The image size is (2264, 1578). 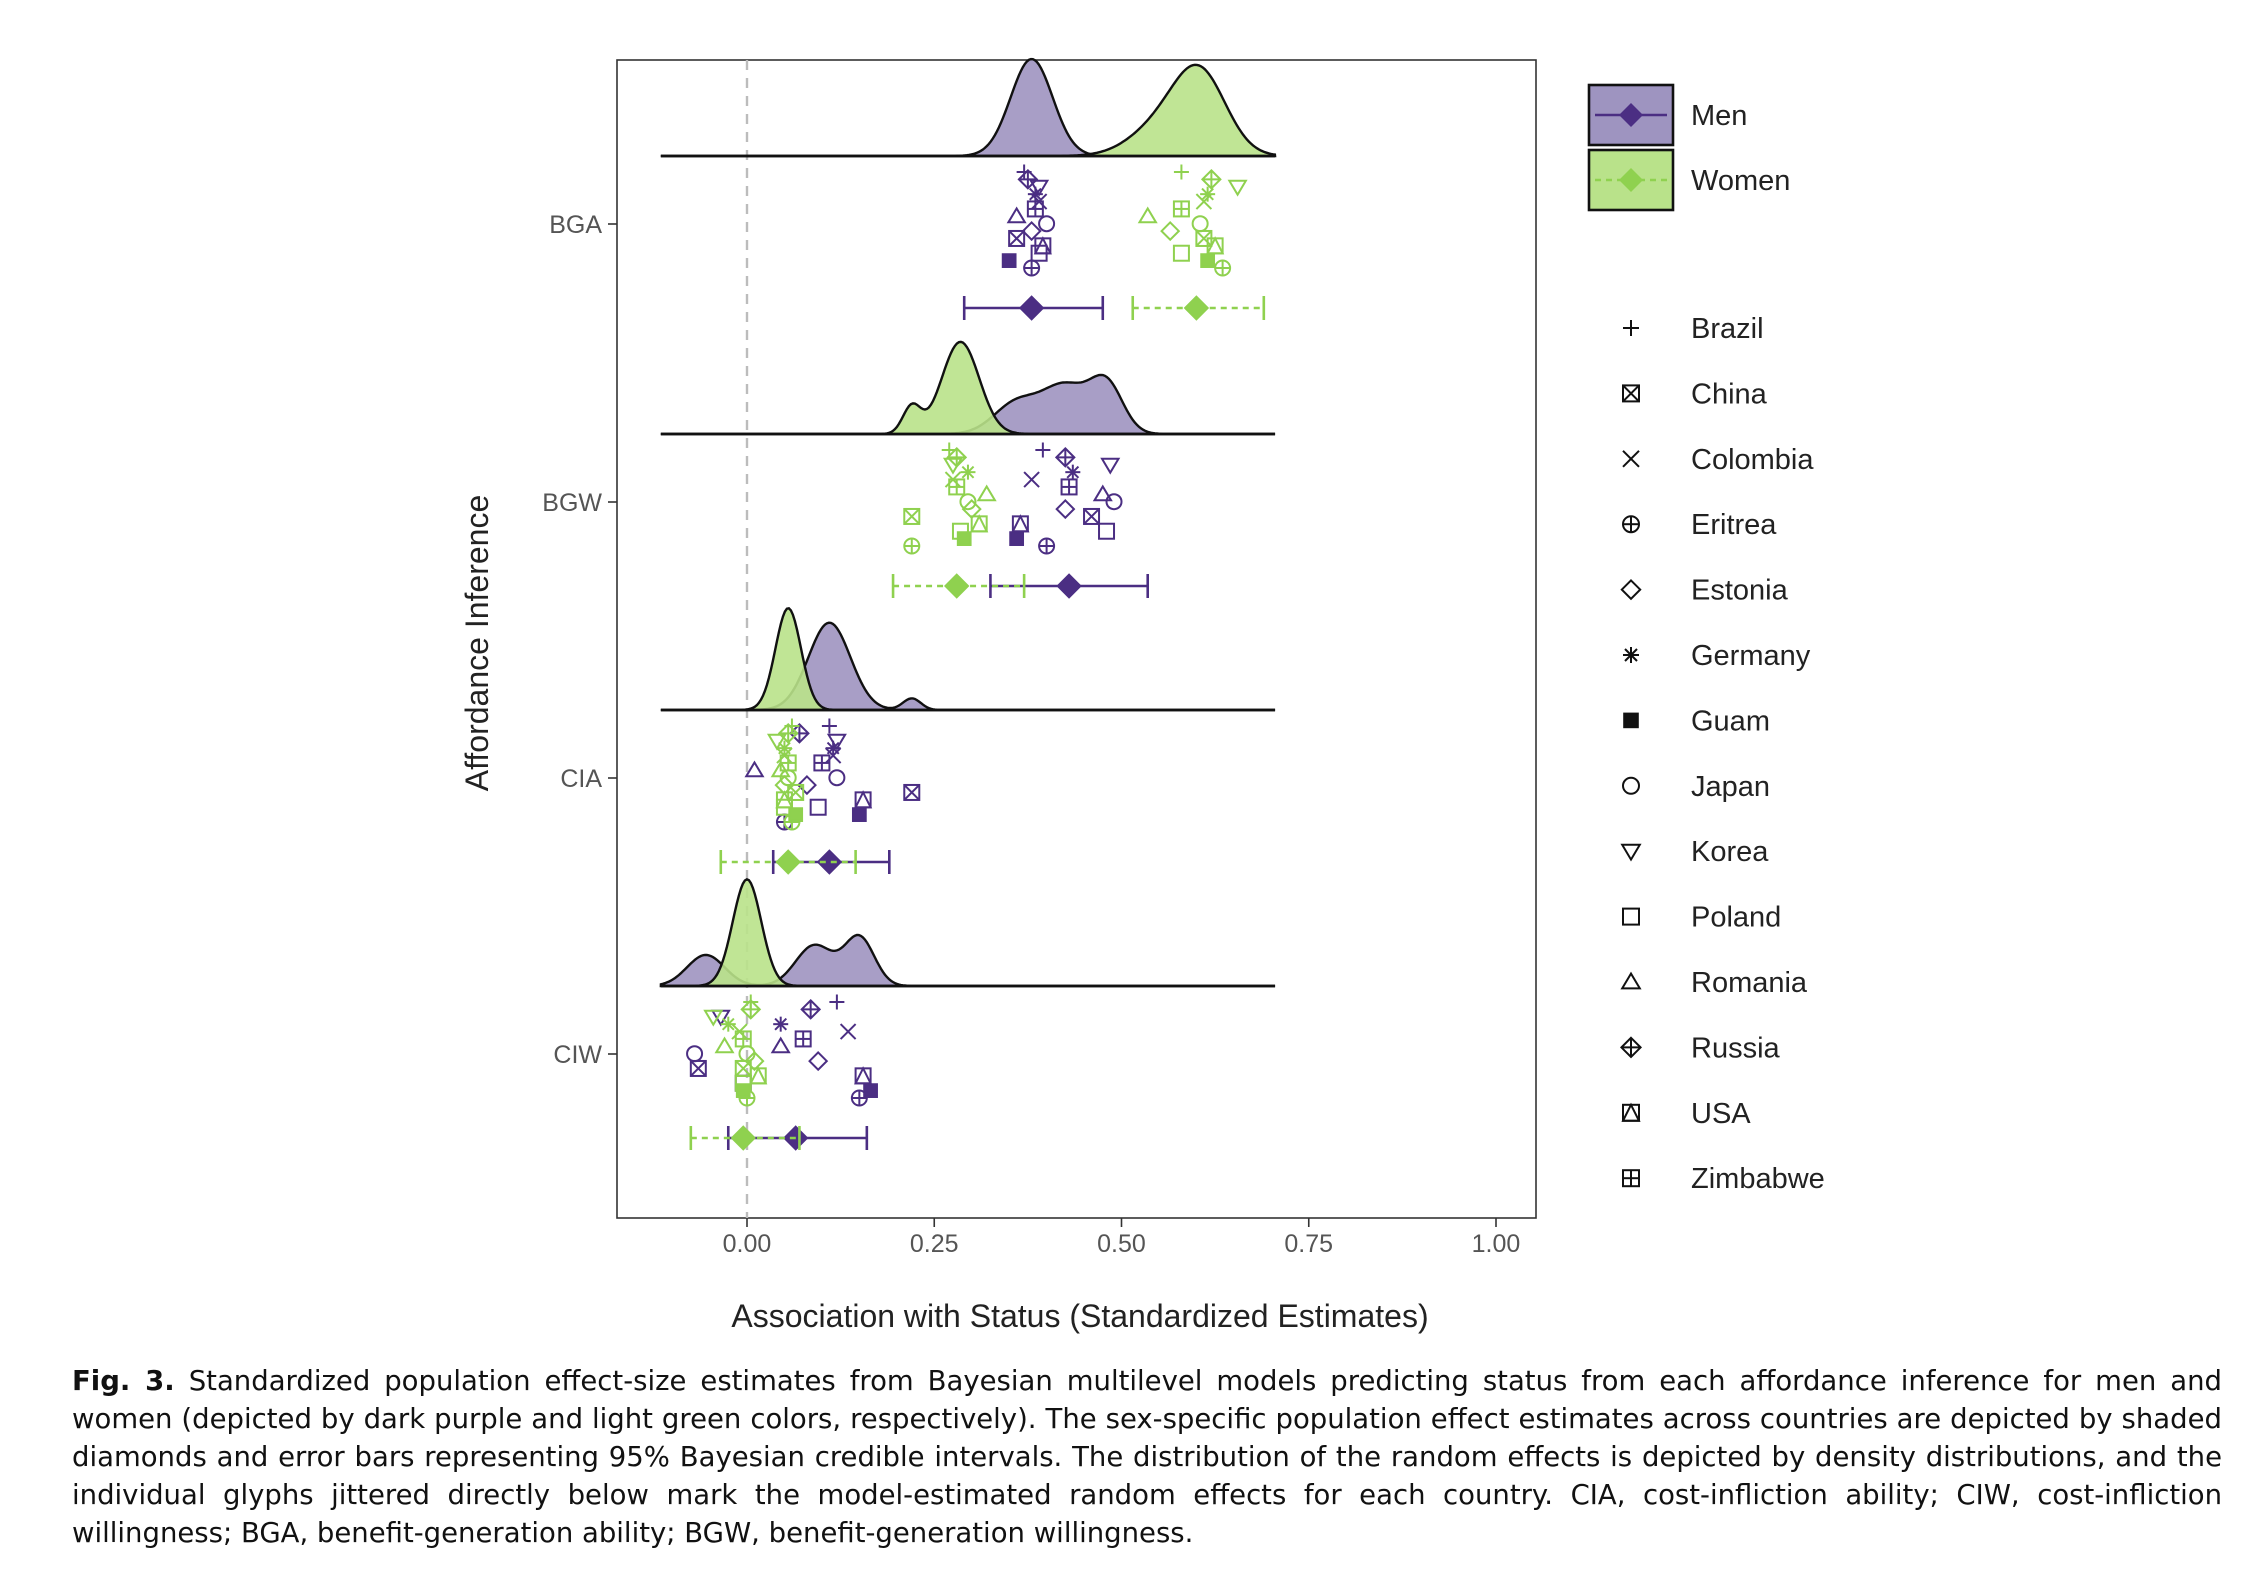 I want to click on estimate-diamond-cia-men, so click(x=829, y=862).